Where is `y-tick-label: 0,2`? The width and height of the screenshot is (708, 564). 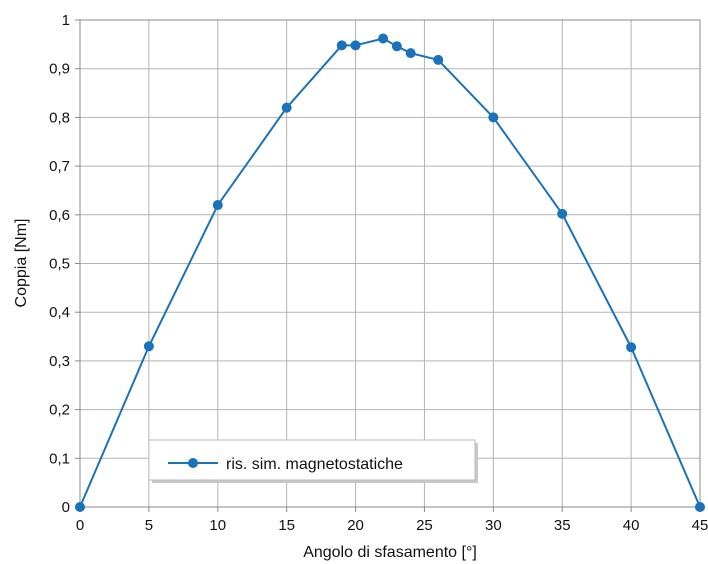 y-tick-label: 0,2 is located at coordinates (59, 410).